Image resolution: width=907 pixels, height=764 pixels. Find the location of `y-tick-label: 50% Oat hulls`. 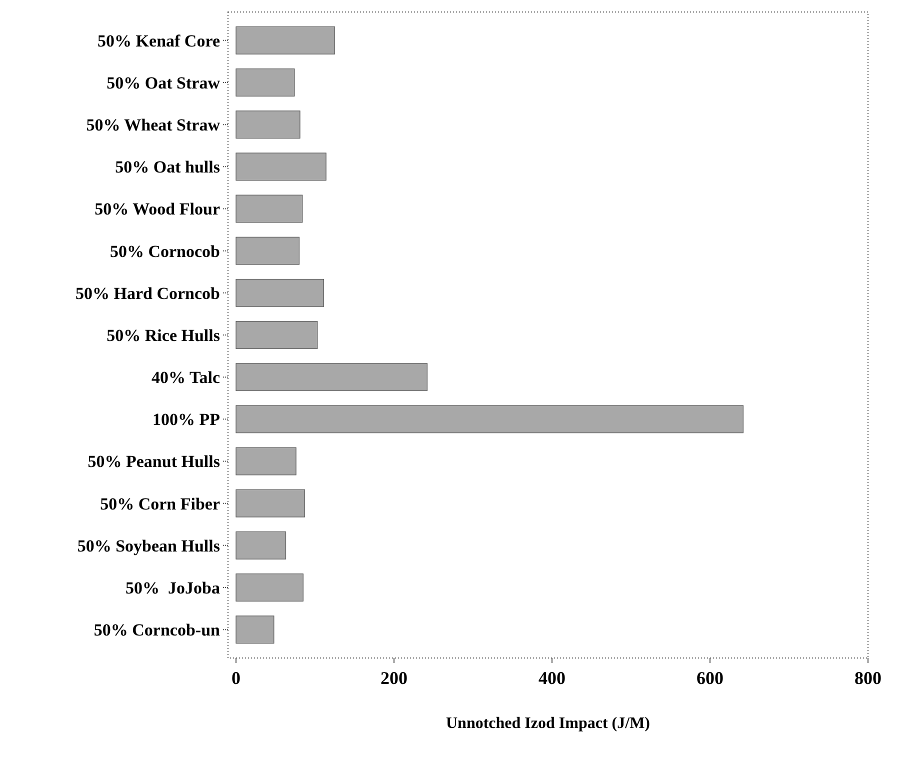

y-tick-label: 50% Oat hulls is located at coordinates (167, 167).